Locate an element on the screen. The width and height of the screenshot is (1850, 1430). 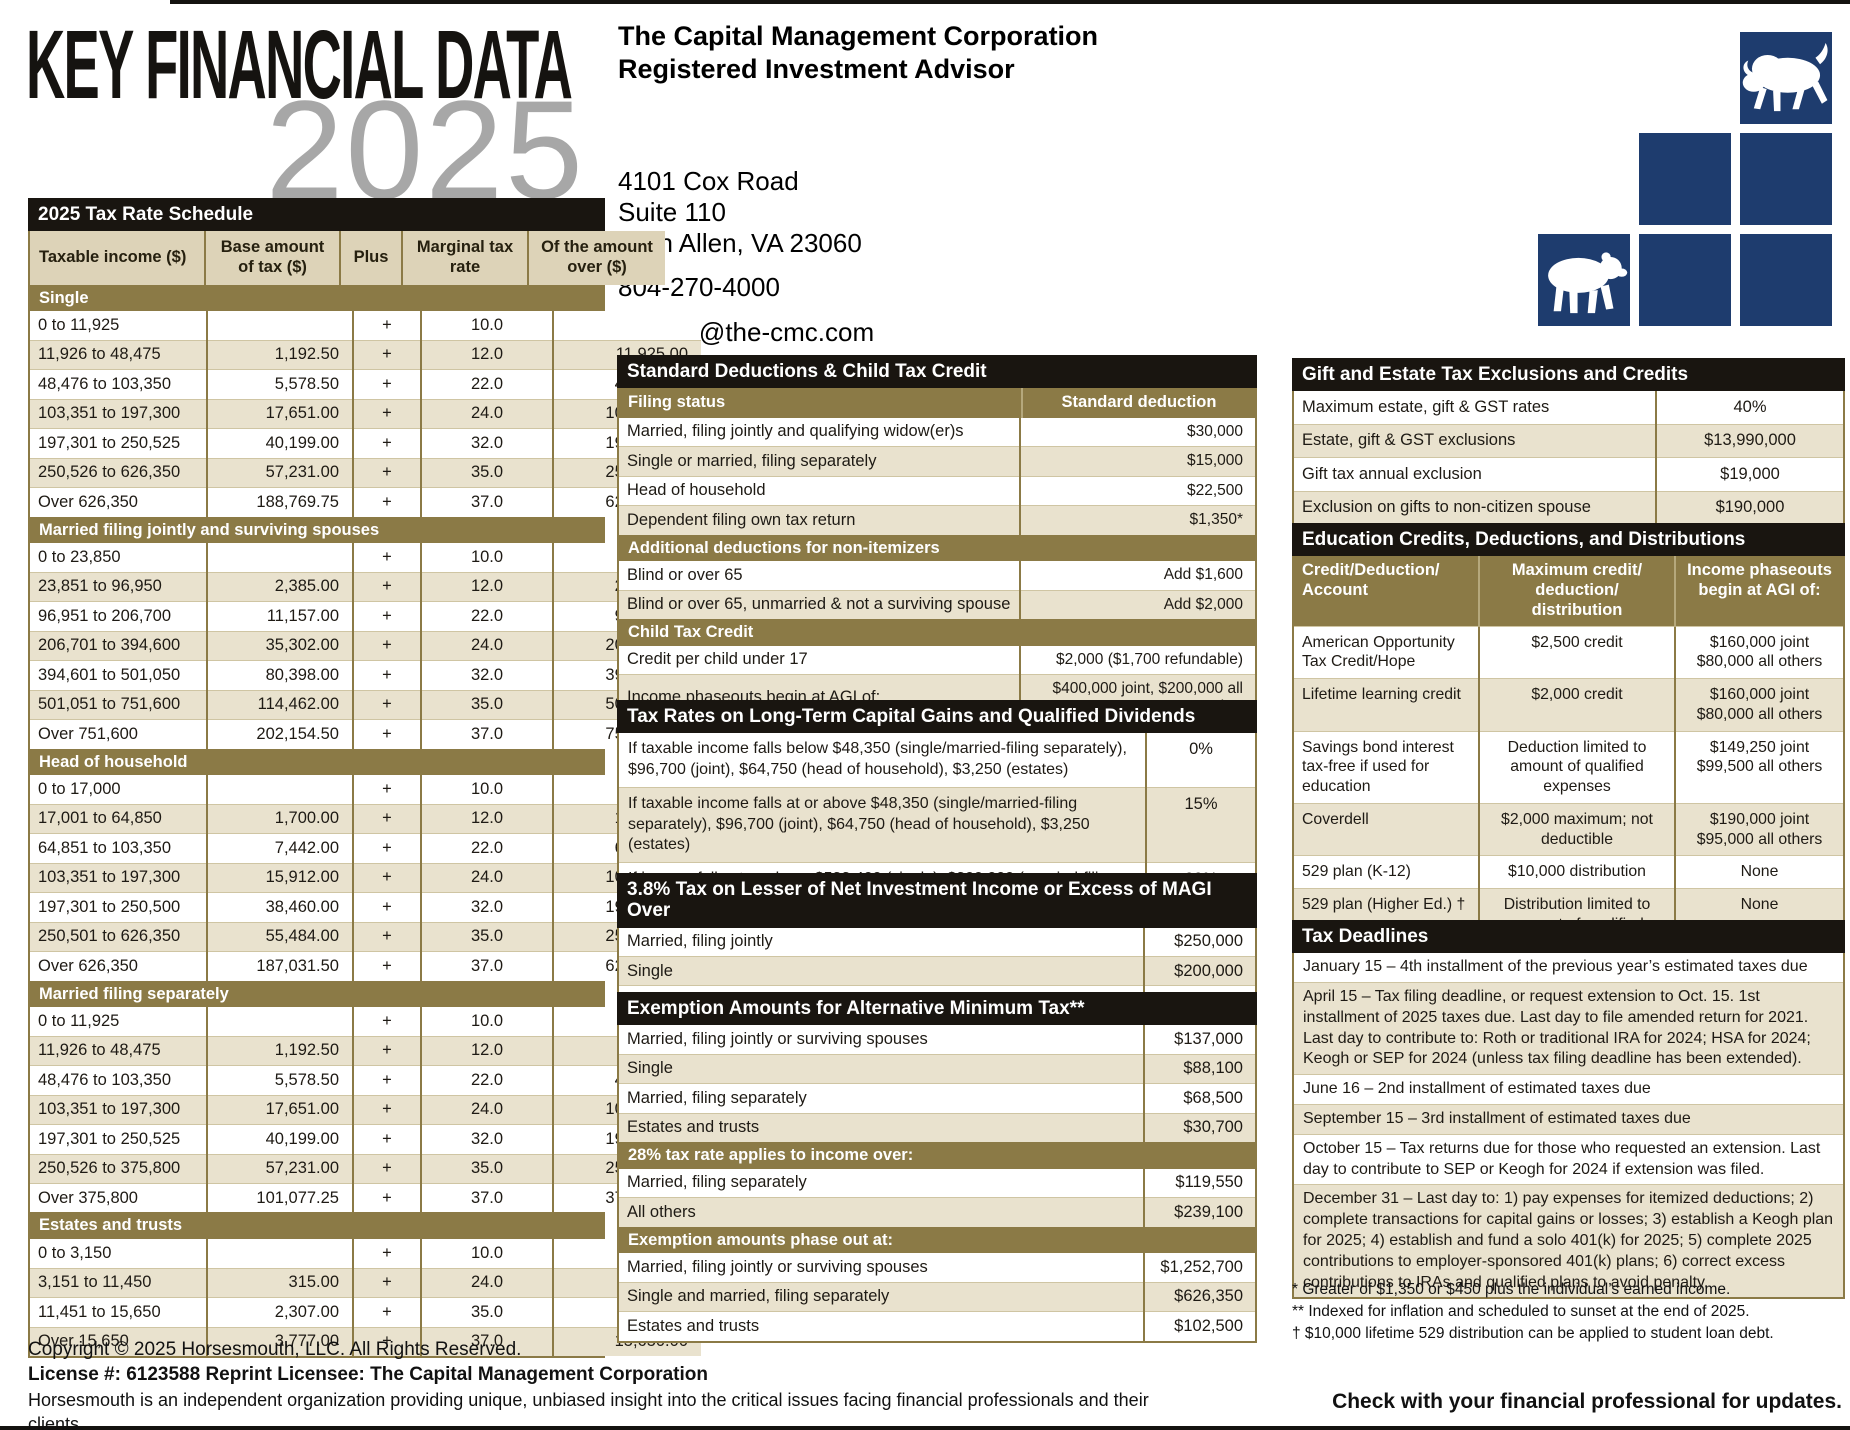
row-value: $119,550 is located at coordinates (1199, 1183).